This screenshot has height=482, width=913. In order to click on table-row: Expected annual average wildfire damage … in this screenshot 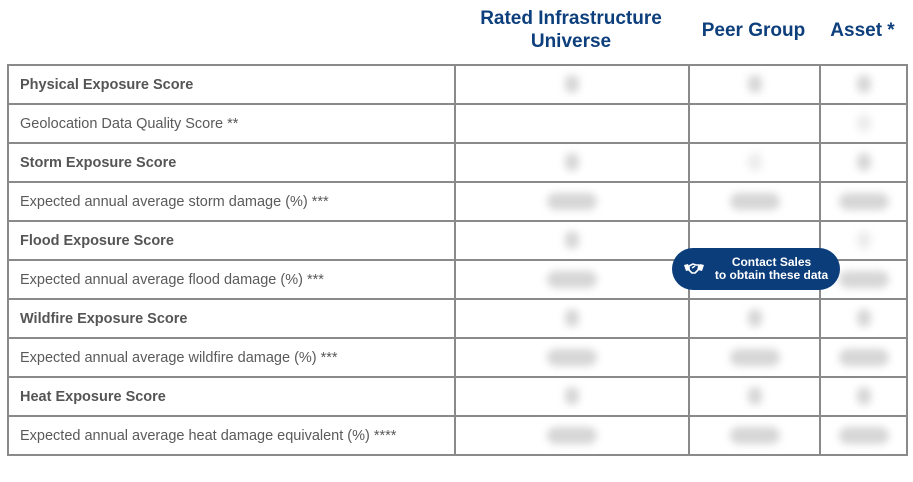, I will do `click(457, 357)`.